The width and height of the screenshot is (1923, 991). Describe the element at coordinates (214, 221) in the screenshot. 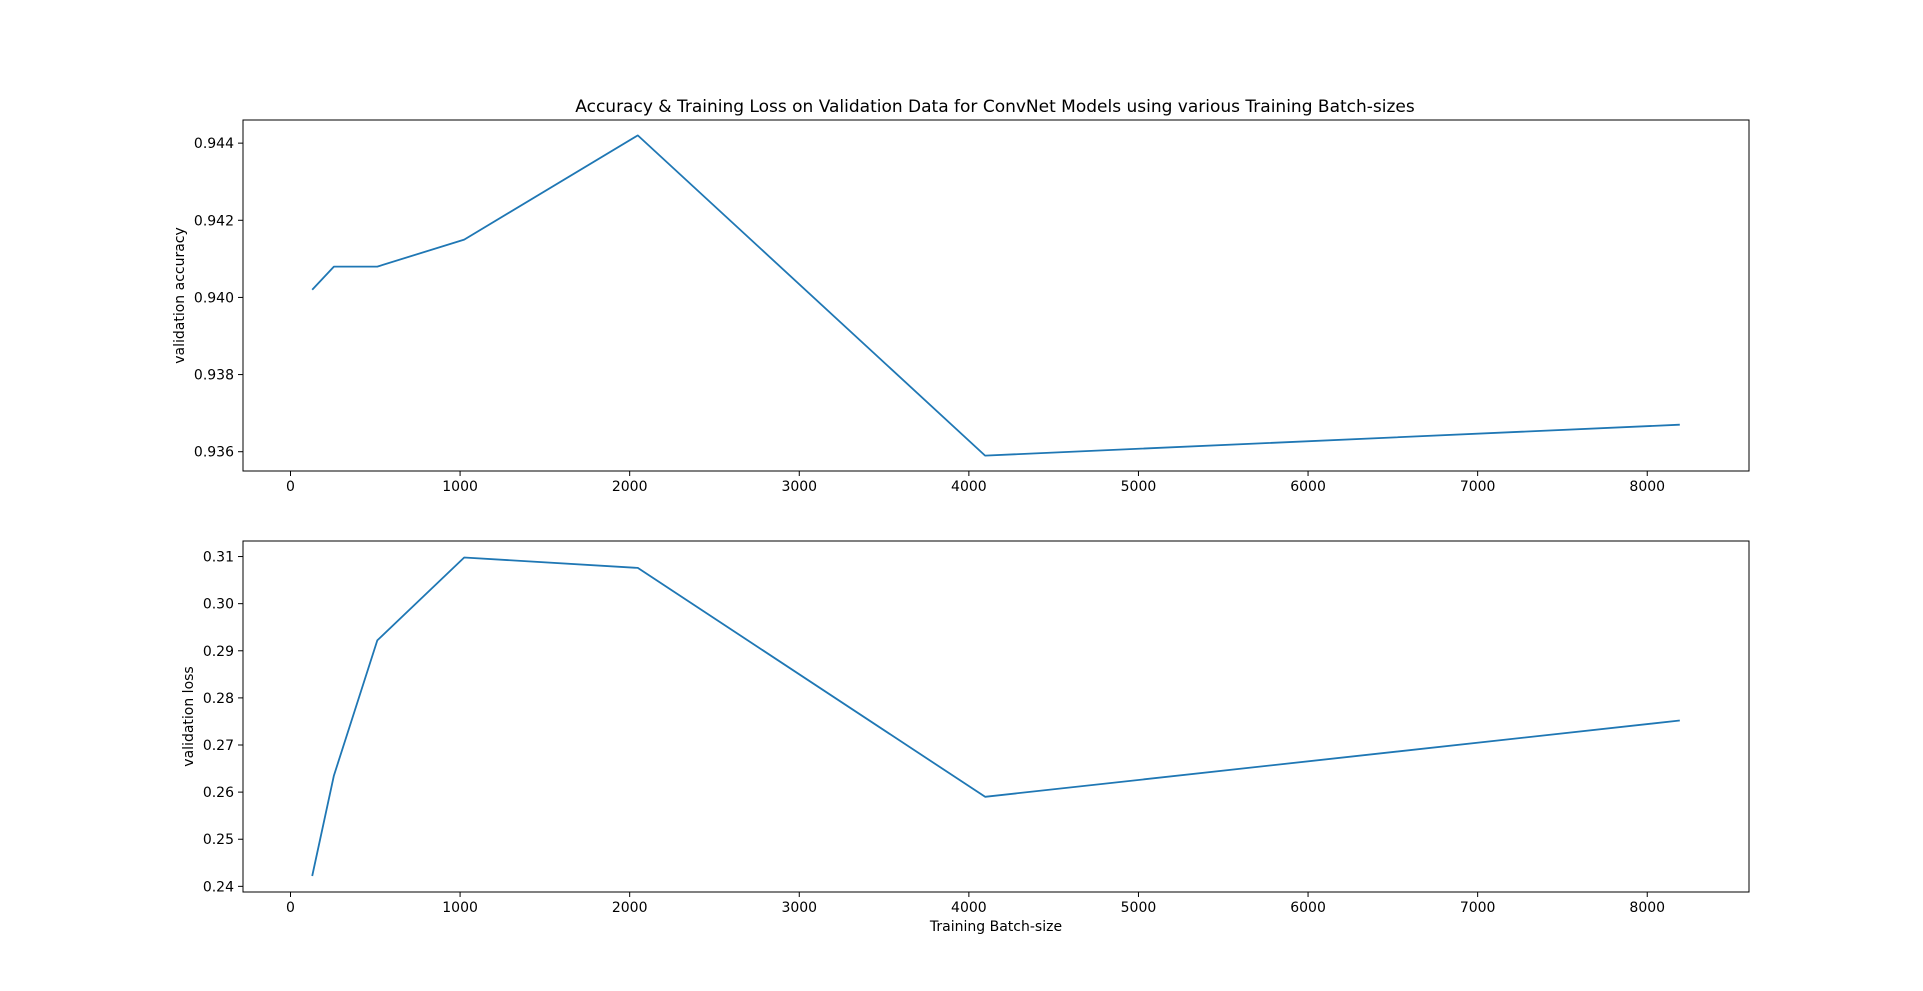

I see `y-tick-label: 0.942` at that location.